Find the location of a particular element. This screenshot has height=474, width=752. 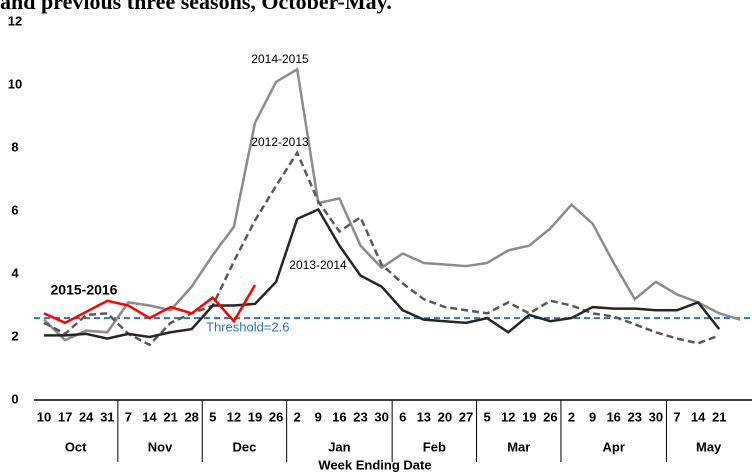

month-label: Mar is located at coordinates (518, 446).